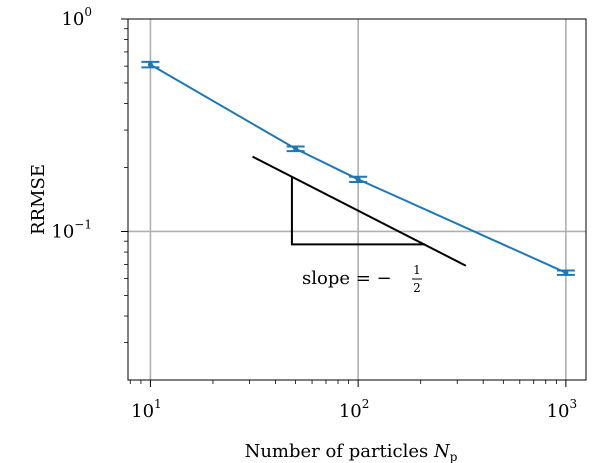 The height and width of the screenshot is (463, 592). I want to click on slope-triangle, so click(358, 211).